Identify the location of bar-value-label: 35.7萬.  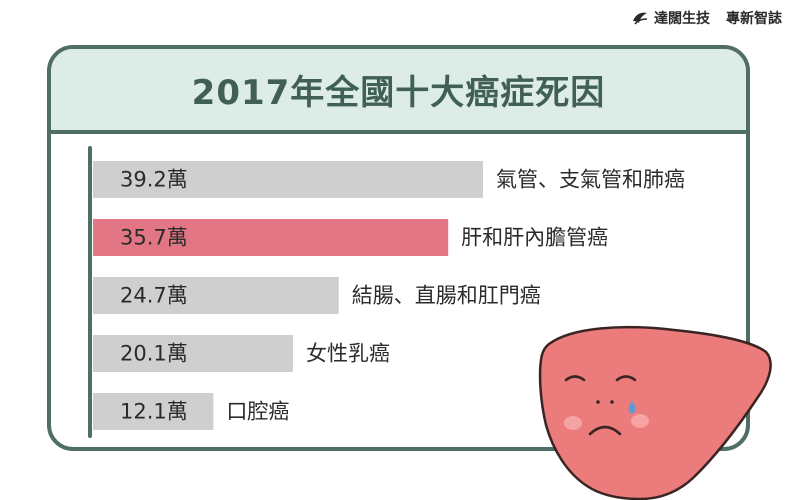
(154, 238).